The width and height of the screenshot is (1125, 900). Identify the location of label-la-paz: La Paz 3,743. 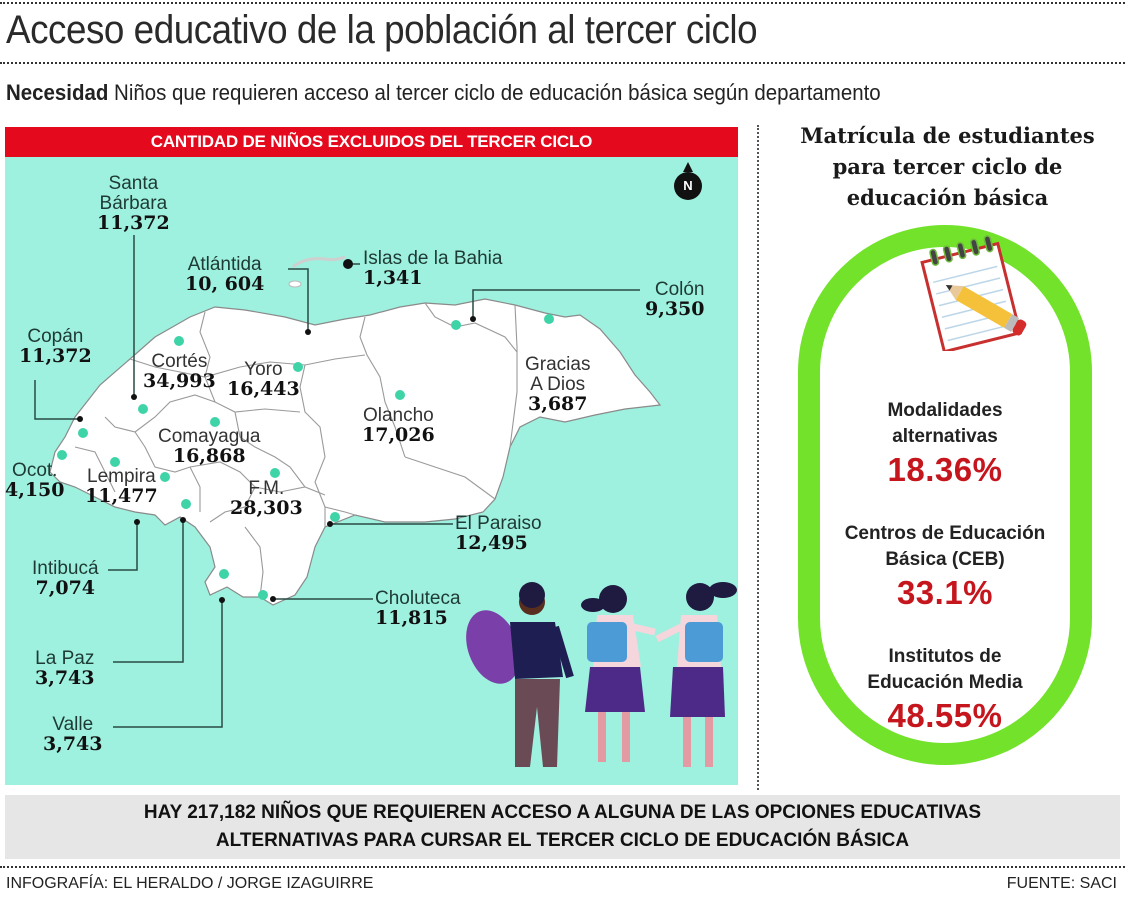
(65, 668).